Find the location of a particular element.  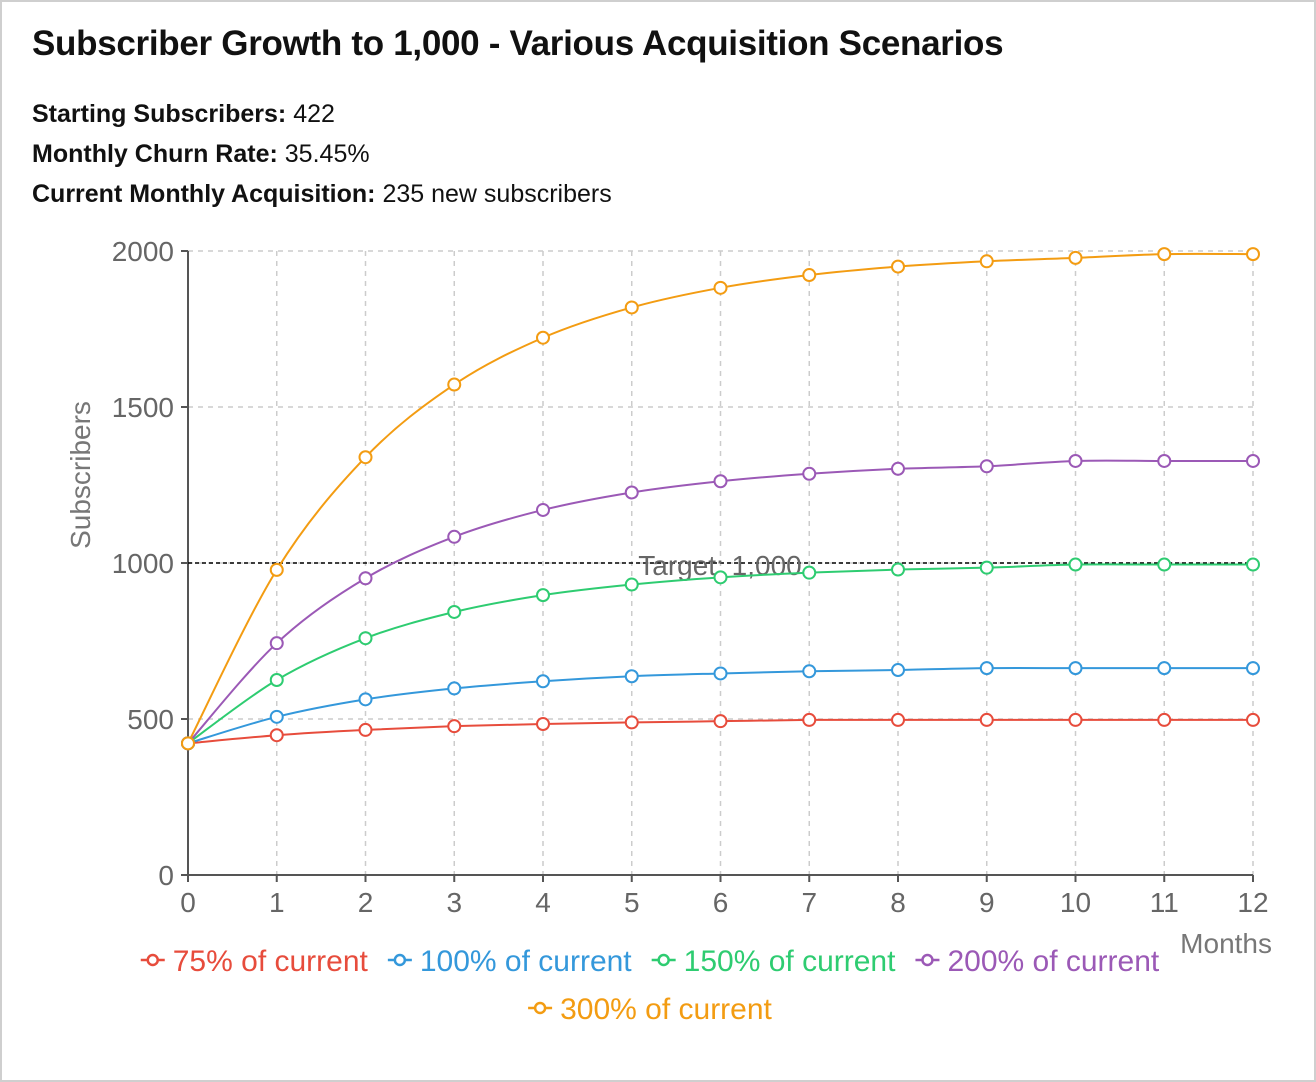

x-tick-label: 1 is located at coordinates (277, 902).